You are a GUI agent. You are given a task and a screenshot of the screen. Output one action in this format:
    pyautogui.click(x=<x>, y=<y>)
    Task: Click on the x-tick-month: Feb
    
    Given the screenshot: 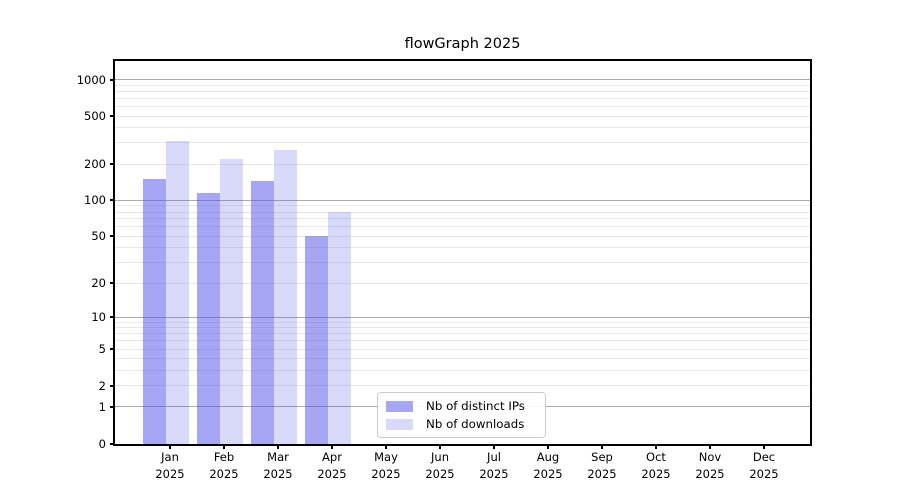 What is the action you would take?
    pyautogui.click(x=224, y=457)
    